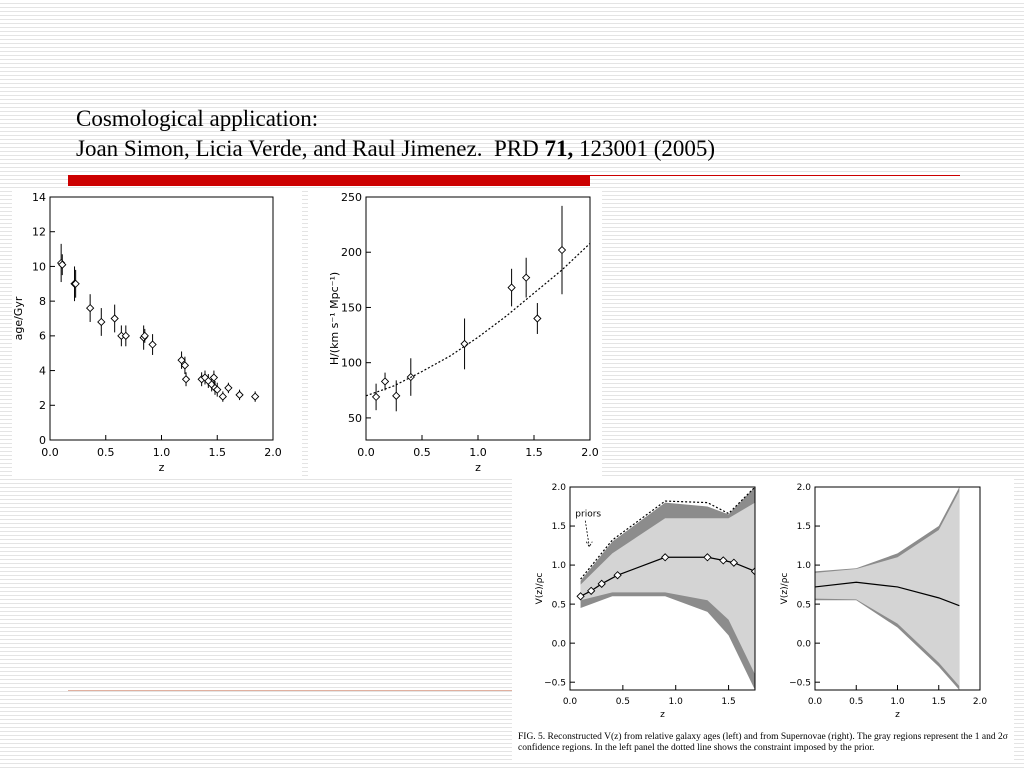 This screenshot has width=1024, height=768. I want to click on y-tick-label: 12, so click(39, 232).